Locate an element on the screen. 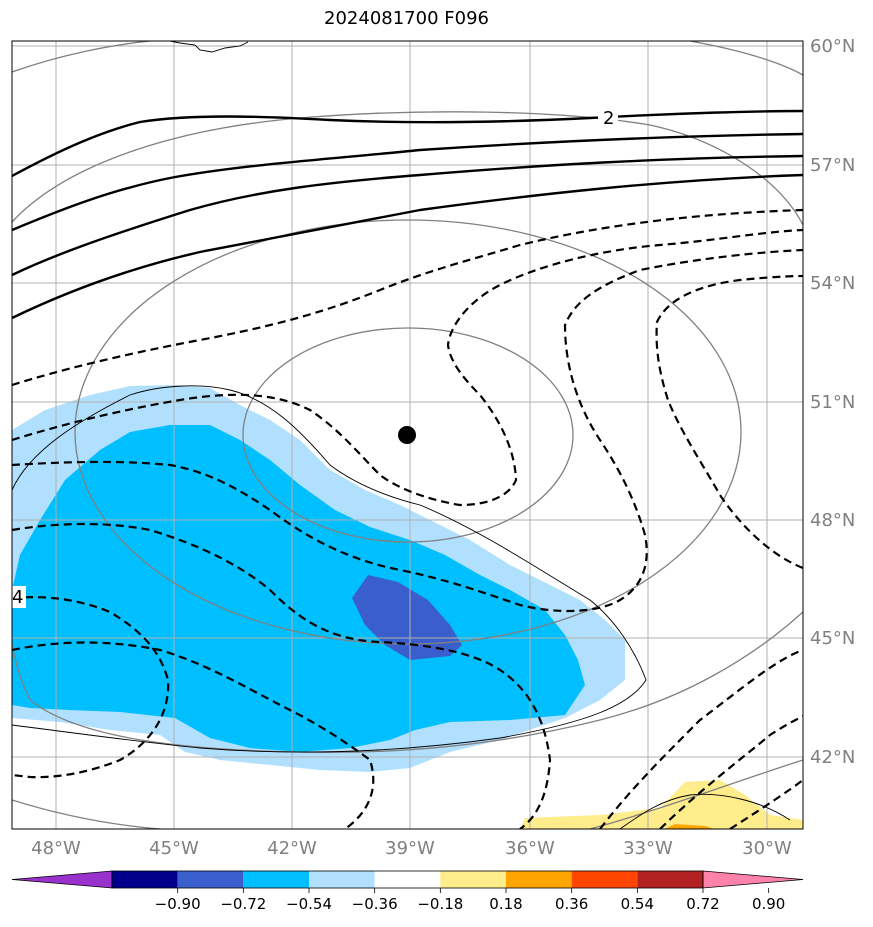  colorbar-tick-label: −0.18 is located at coordinates (440, 904).